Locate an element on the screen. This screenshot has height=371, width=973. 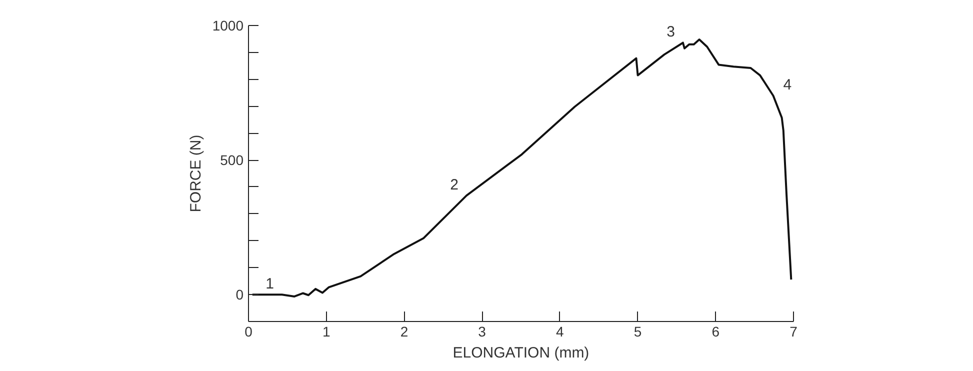
x-tick-label: 3 is located at coordinates (482, 332).